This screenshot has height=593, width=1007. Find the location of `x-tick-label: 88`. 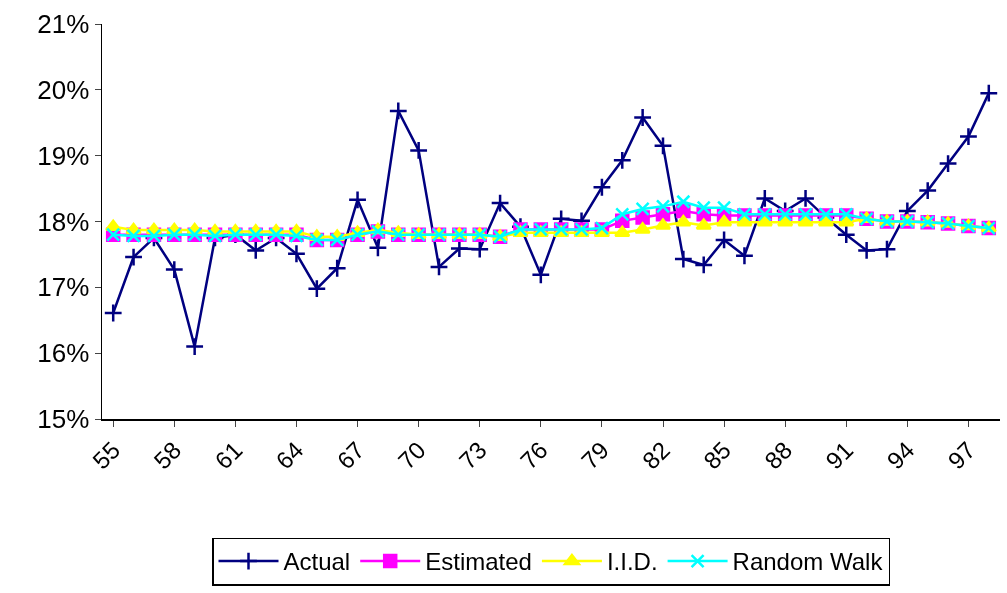

x-tick-label: 88 is located at coordinates (778, 455).